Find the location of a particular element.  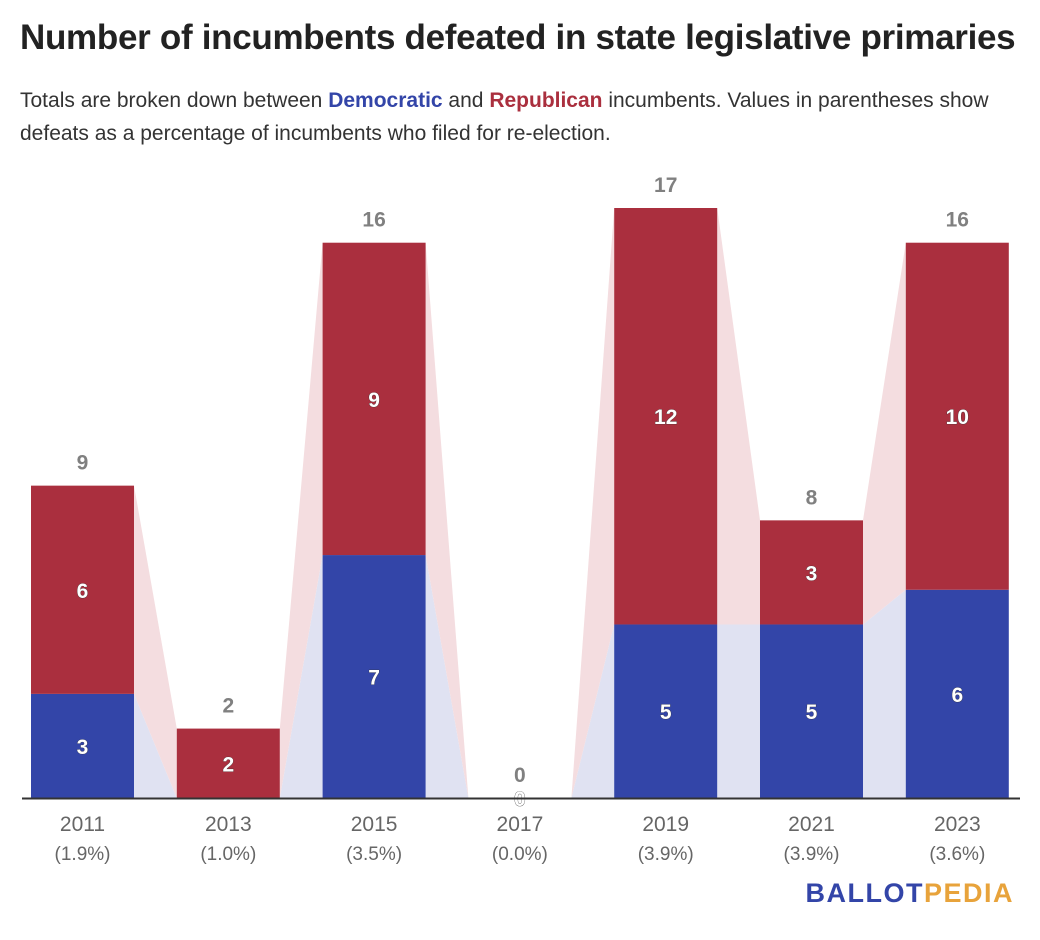

x-tick-sublabel-2015: (3.5%) is located at coordinates (374, 854).